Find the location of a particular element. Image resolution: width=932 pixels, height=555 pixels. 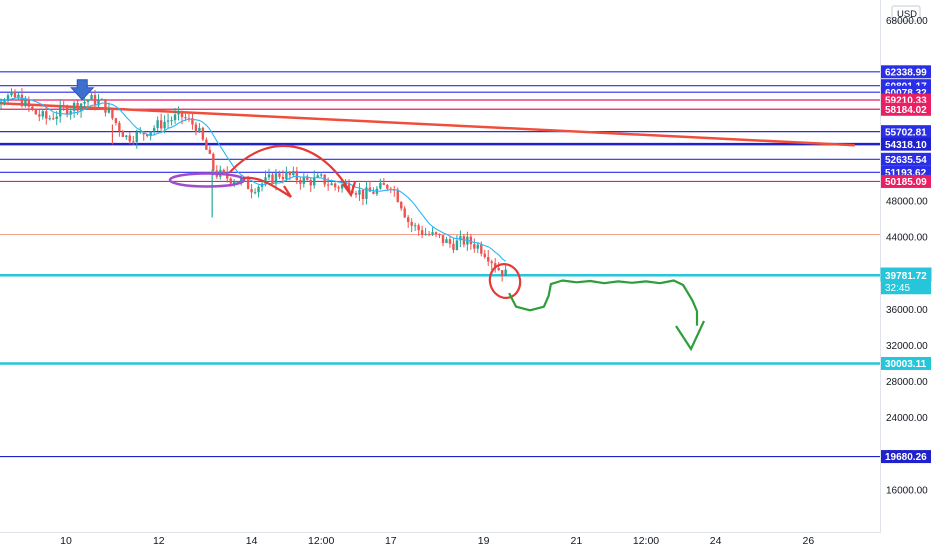

price-tag-label: 59210.33 is located at coordinates (906, 101).